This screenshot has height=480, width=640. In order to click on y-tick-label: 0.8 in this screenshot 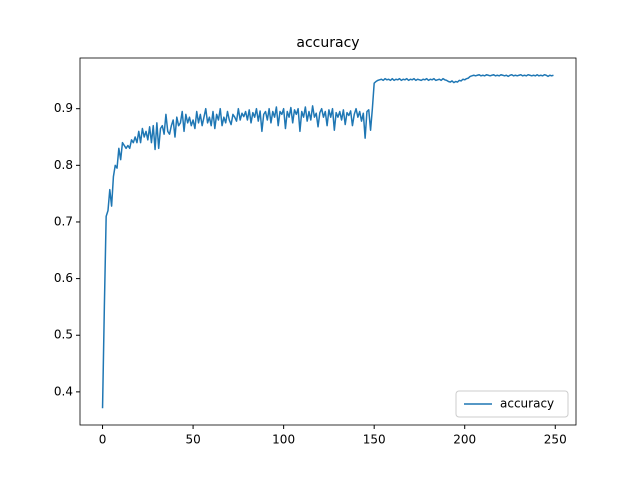, I will do `click(63, 165)`.